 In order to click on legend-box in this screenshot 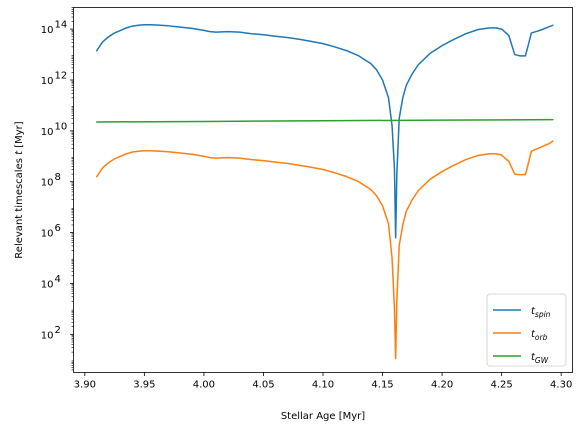, I will do `click(526, 330)`.